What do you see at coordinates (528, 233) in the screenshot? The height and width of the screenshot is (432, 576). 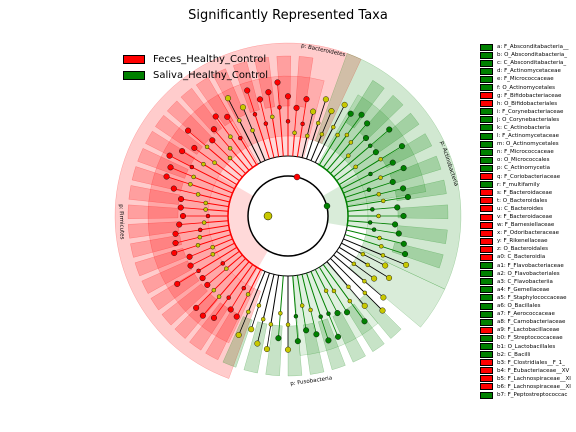 I see `taxa-key-label: x: F_Odoribacteraceae` at bounding box center [528, 233].